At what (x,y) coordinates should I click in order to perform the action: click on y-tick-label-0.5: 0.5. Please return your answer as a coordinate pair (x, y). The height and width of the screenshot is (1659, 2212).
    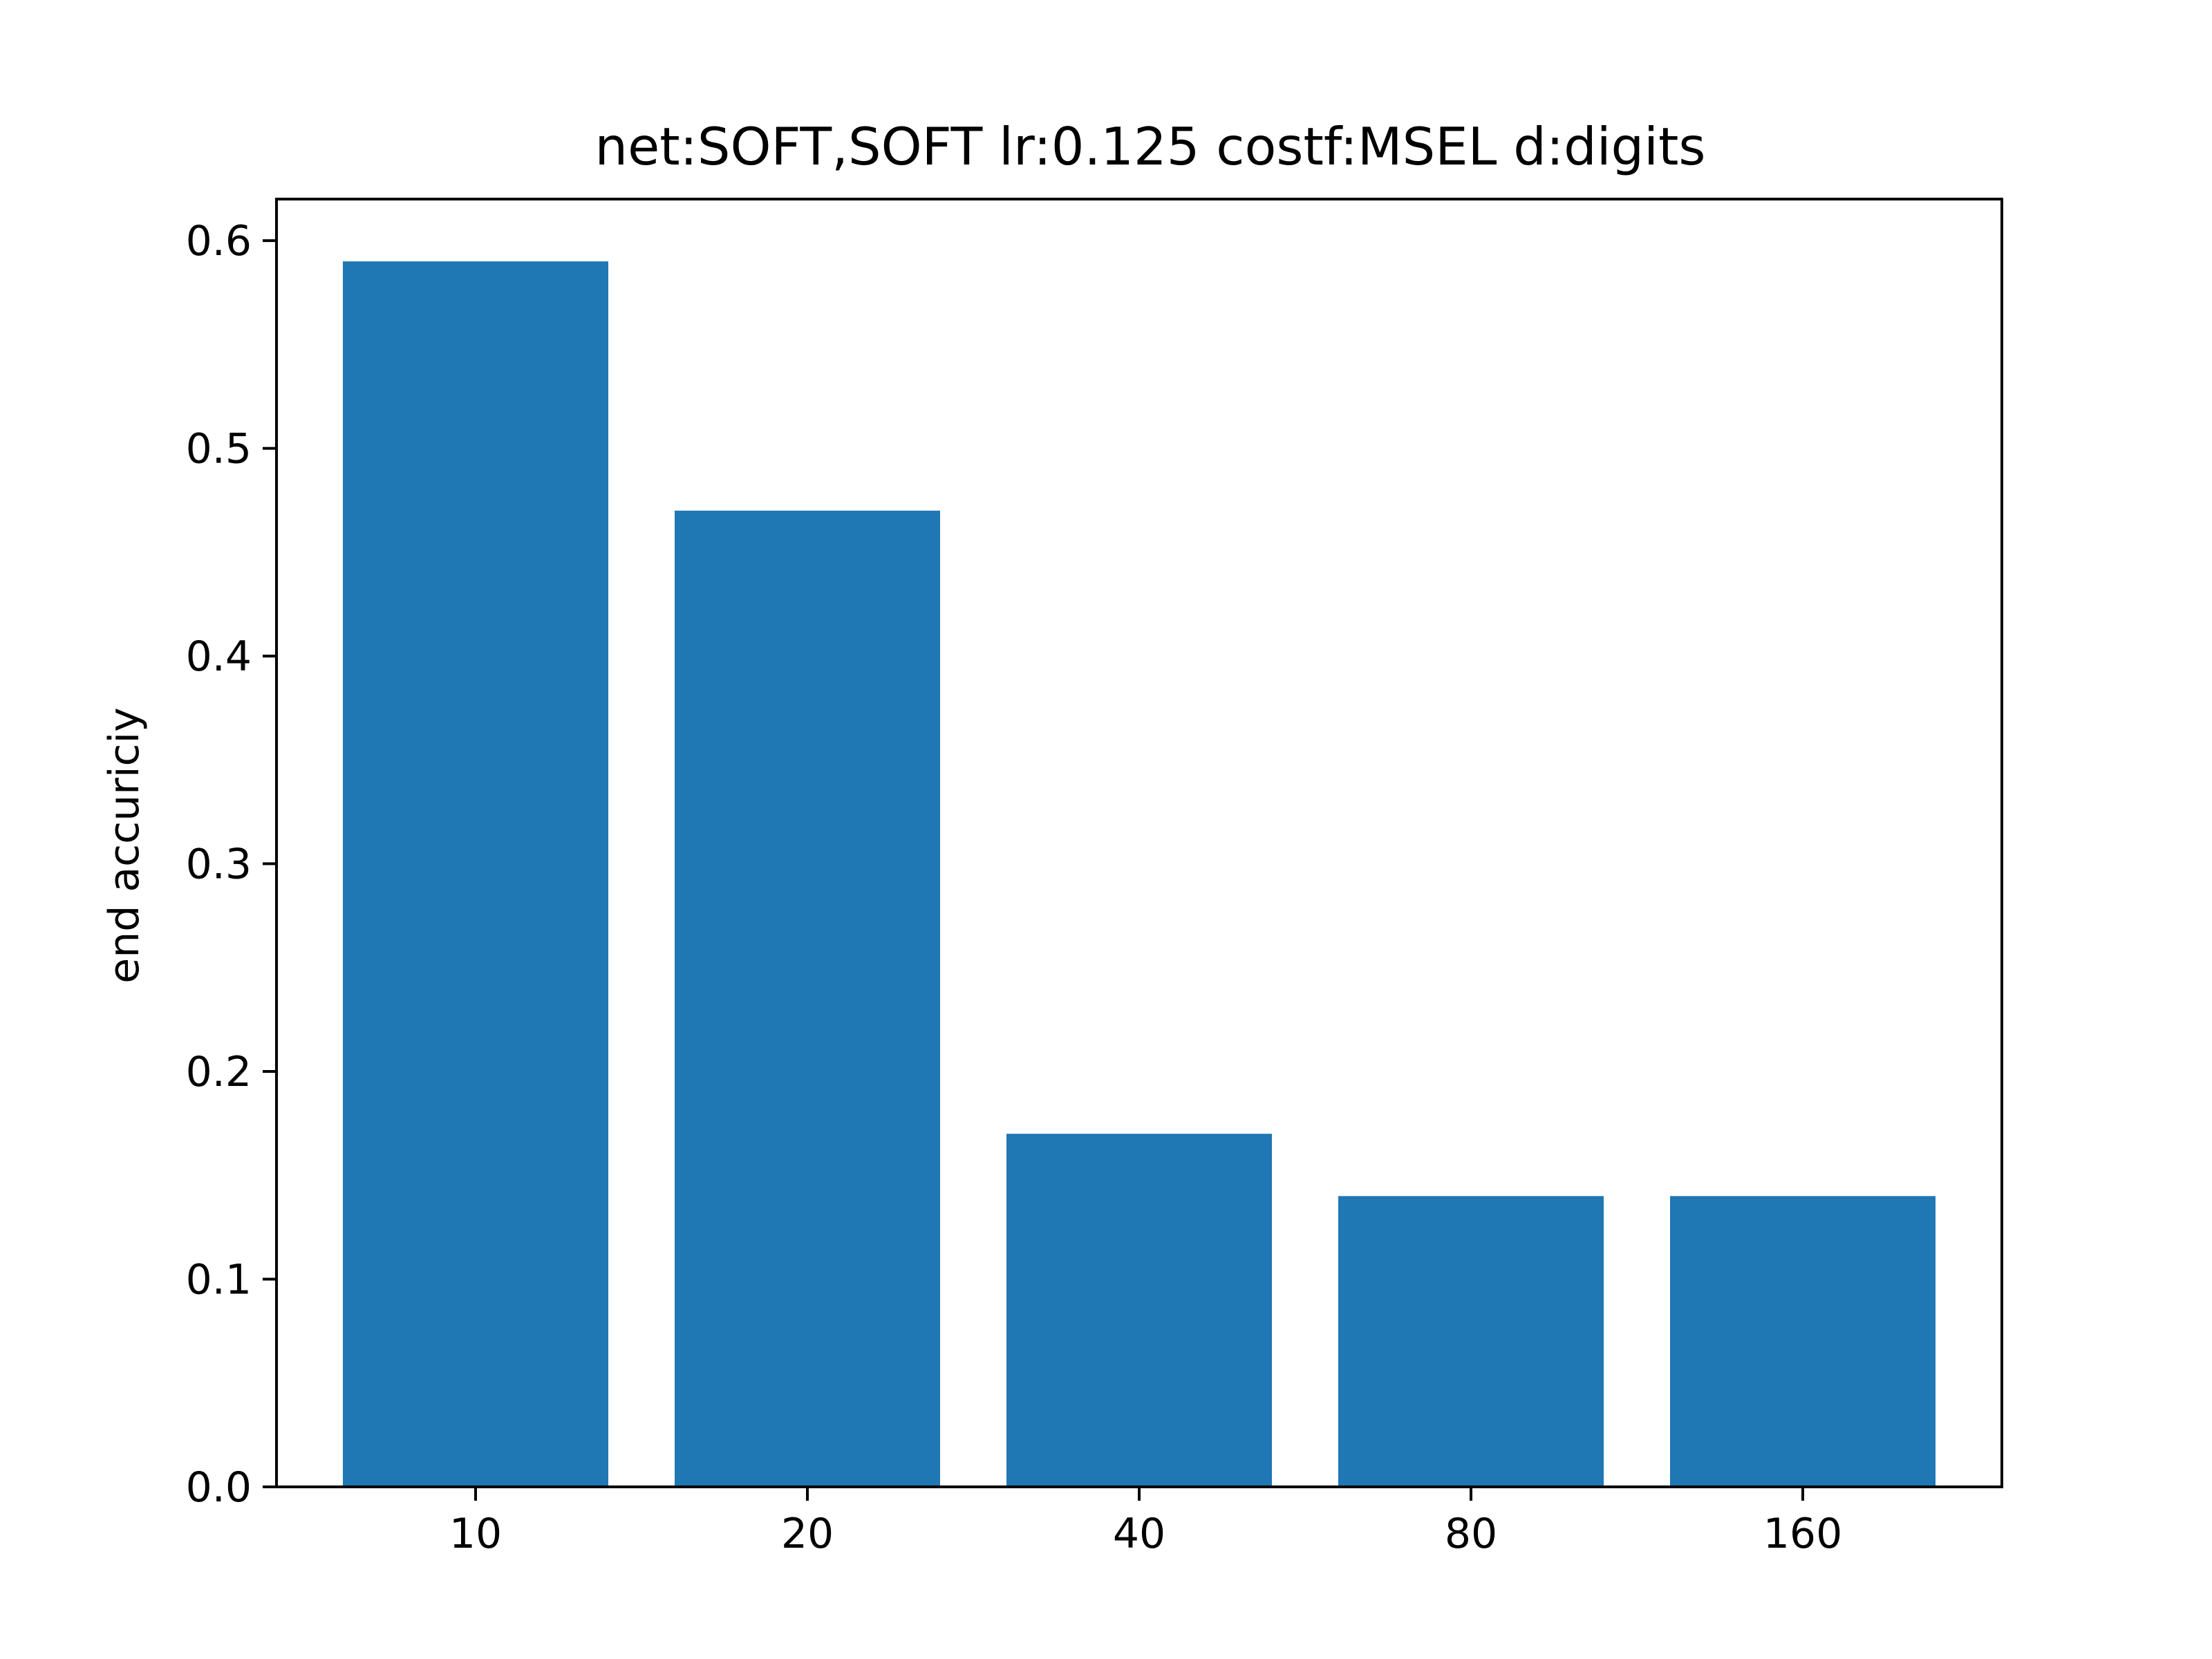
    Looking at the image, I should click on (219, 449).